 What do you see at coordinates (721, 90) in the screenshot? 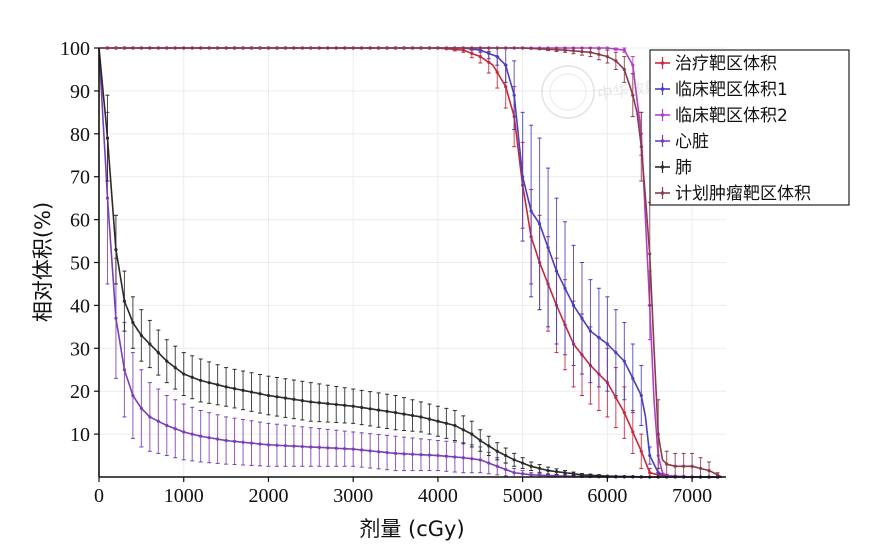
I see `legend-item: 临床靶区体积1` at bounding box center [721, 90].